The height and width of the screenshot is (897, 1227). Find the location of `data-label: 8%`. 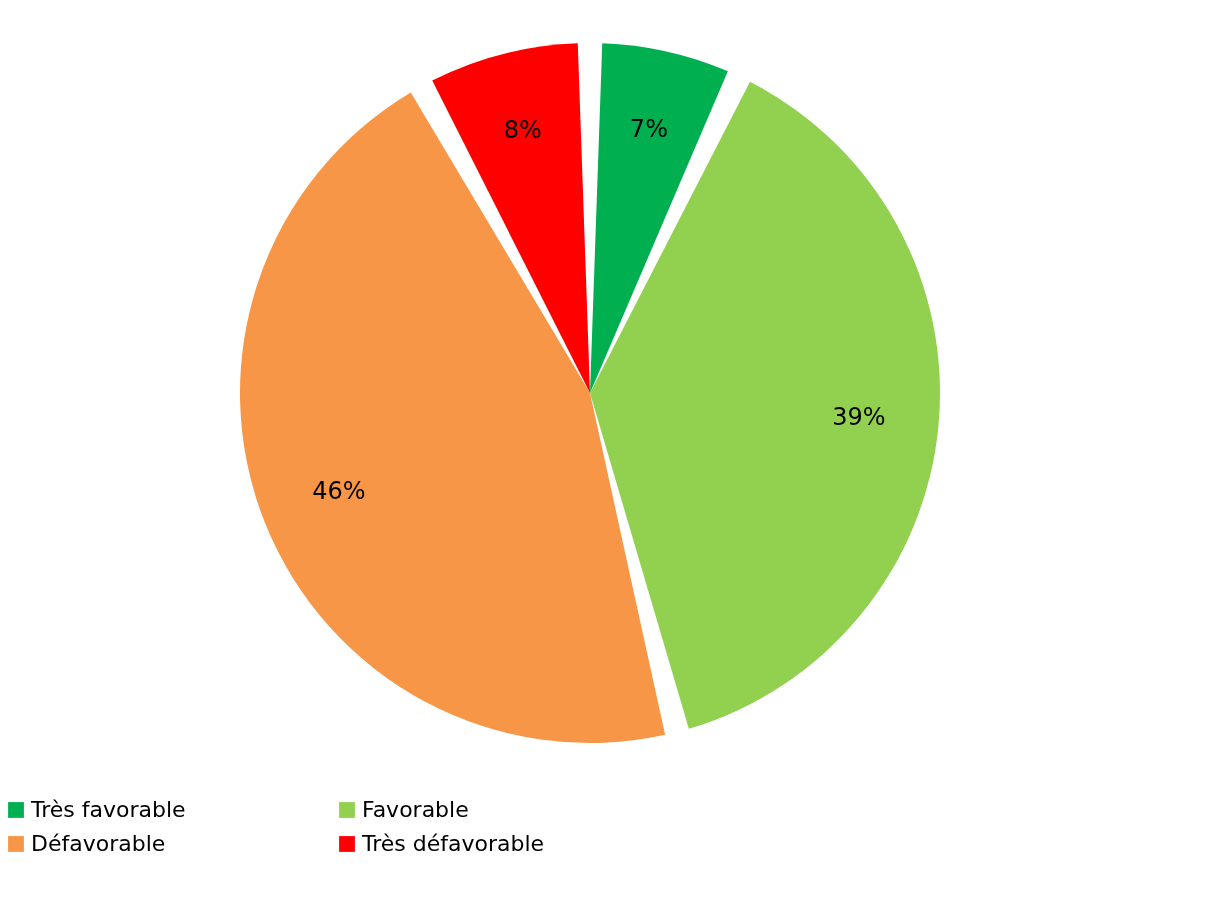

data-label: 8% is located at coordinates (522, 130).